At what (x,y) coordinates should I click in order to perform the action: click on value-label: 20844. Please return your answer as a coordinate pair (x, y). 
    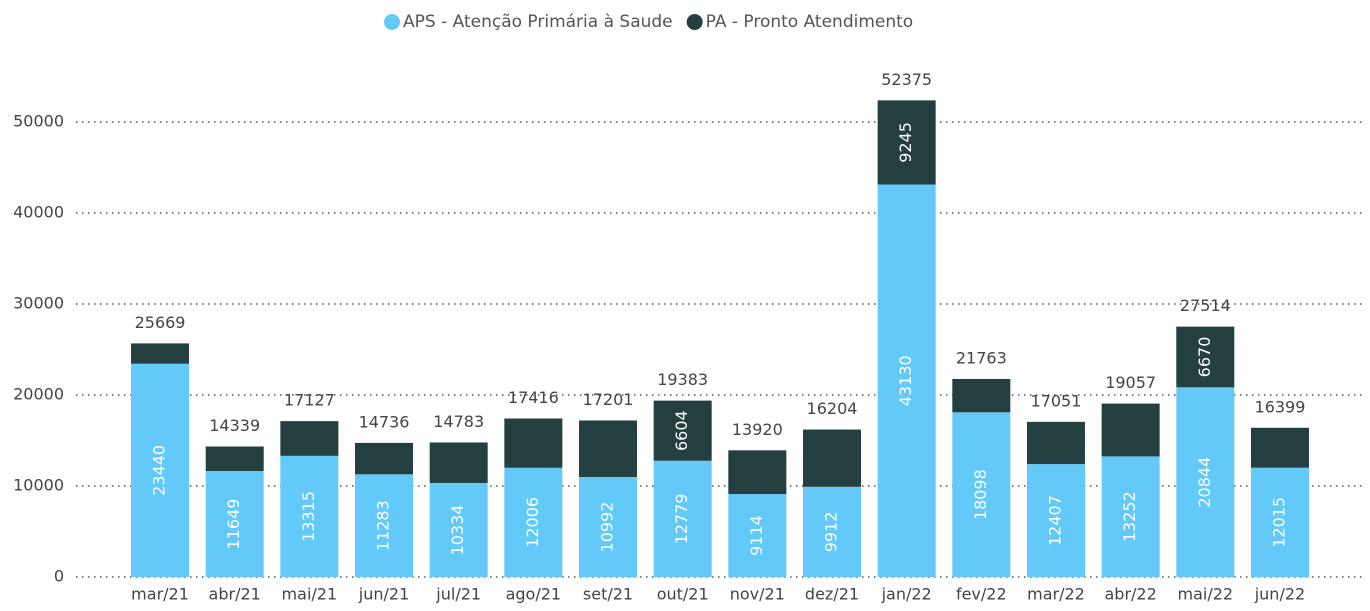
    Looking at the image, I should click on (1204, 482).